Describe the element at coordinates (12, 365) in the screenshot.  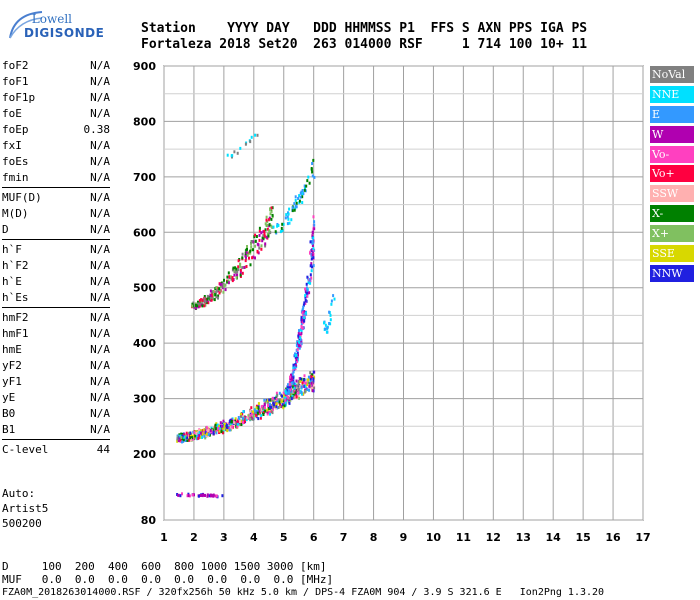
I see `param-label: yF2` at that location.